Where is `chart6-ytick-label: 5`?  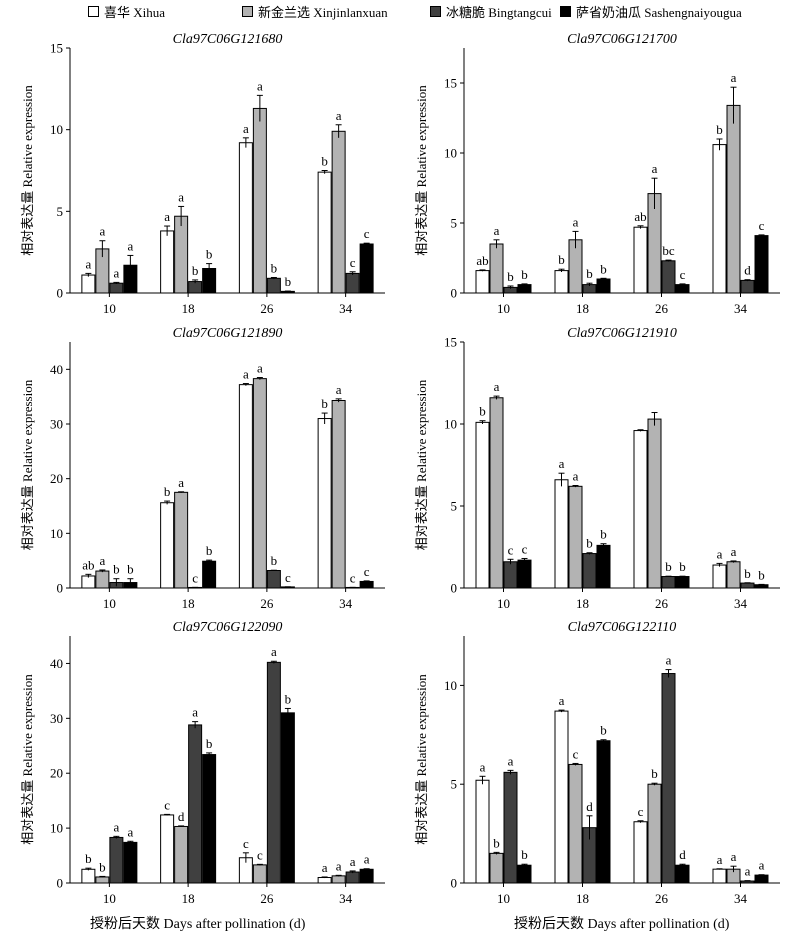 chart6-ytick-label: 5 is located at coordinates (454, 784).